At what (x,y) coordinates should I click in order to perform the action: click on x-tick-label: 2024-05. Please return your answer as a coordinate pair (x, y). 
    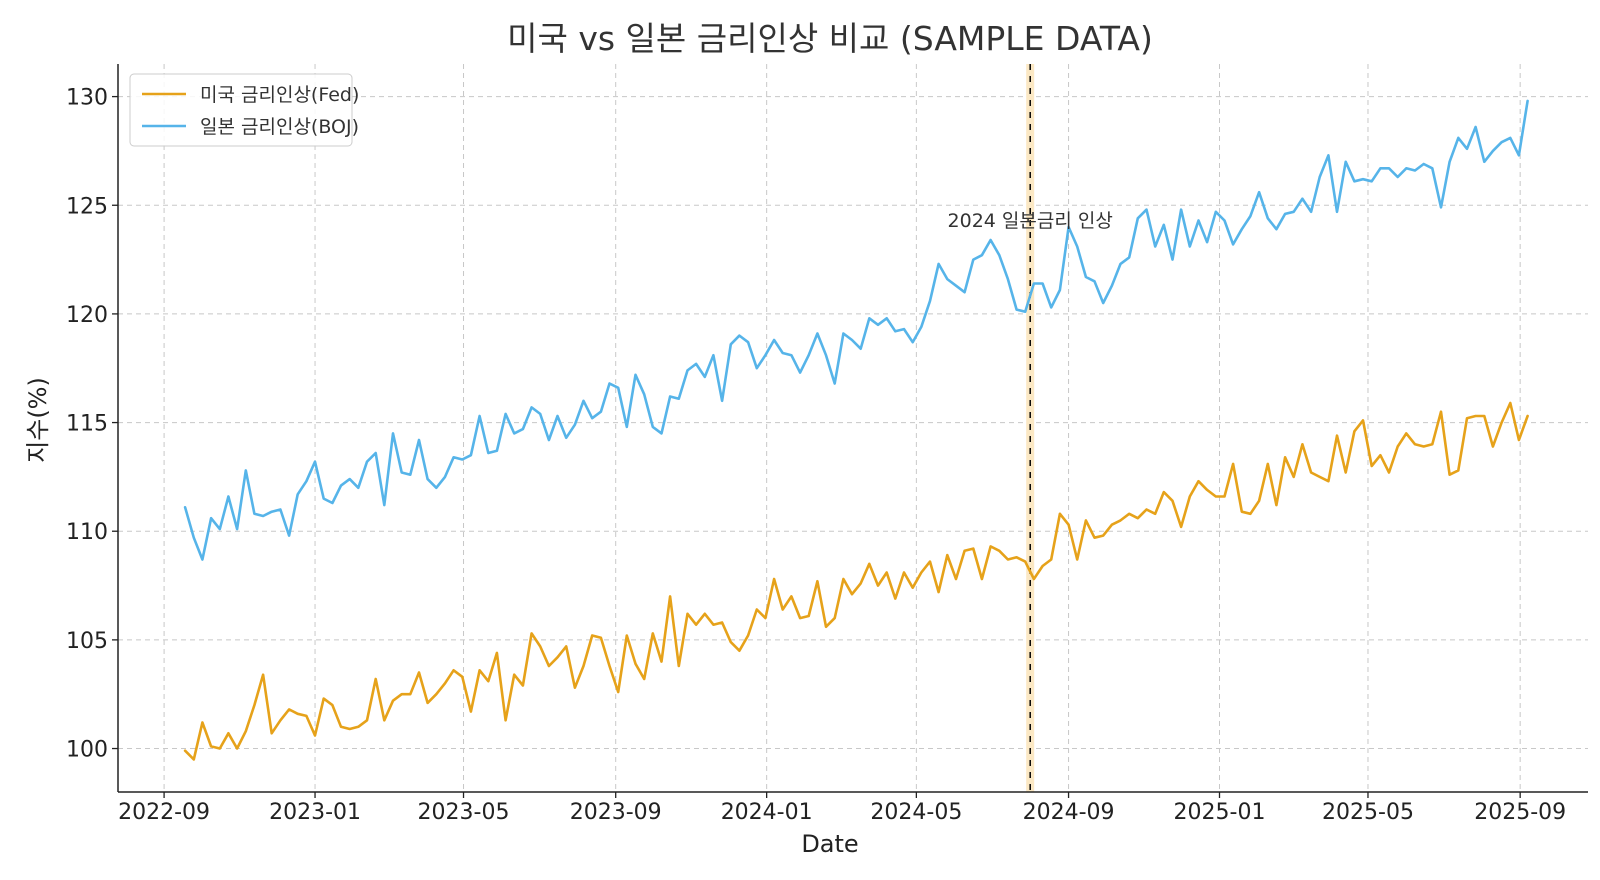
    Looking at the image, I should click on (916, 812).